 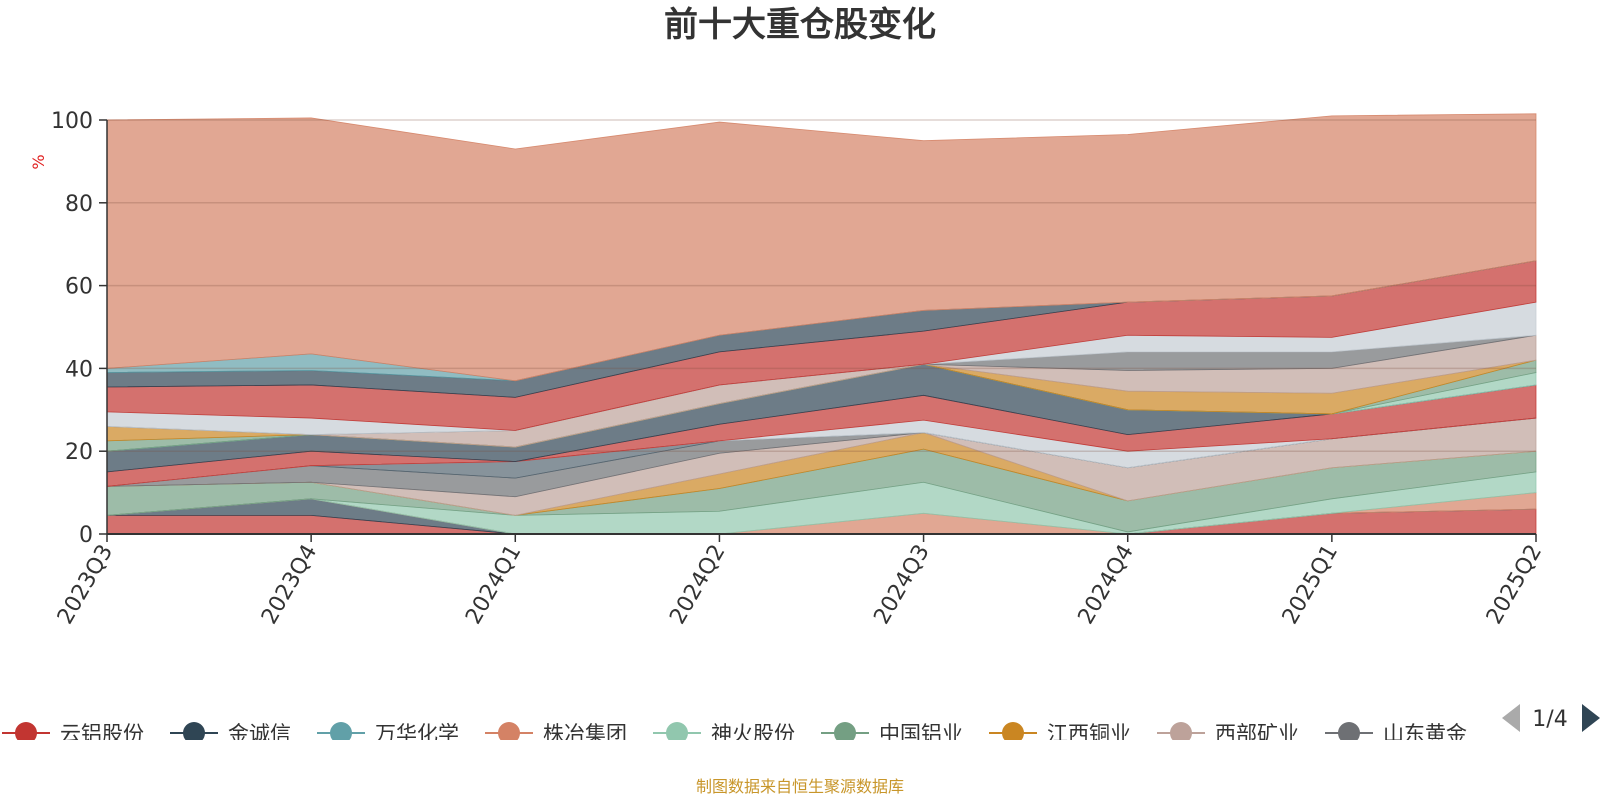 What do you see at coordinates (79, 287) in the screenshot?
I see `y-tick-label: 60` at bounding box center [79, 287].